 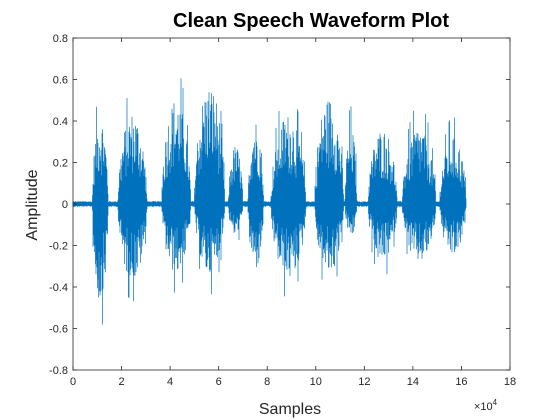 What do you see at coordinates (364, 382) in the screenshot?
I see `x-tick-label: 12` at bounding box center [364, 382].